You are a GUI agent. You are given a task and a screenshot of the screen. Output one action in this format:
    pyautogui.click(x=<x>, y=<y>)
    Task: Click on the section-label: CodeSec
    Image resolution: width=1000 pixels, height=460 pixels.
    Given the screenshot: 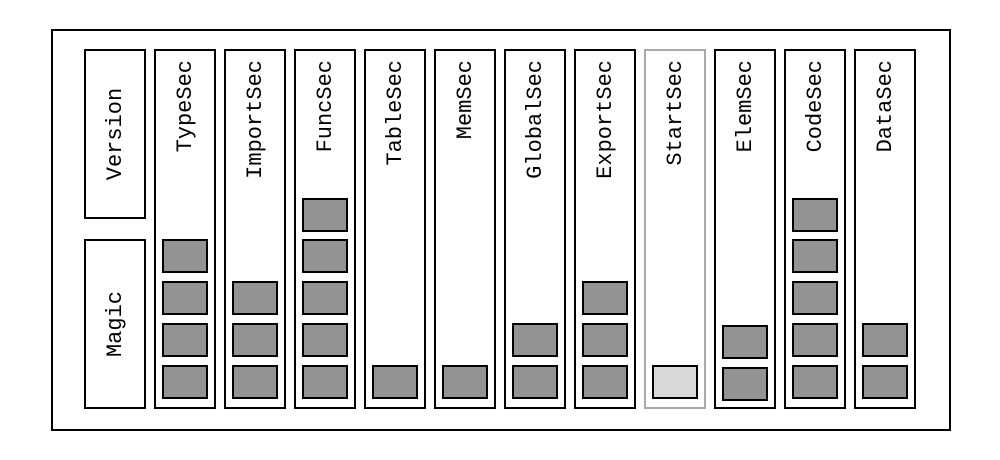 What is the action you would take?
    pyautogui.click(x=815, y=106)
    